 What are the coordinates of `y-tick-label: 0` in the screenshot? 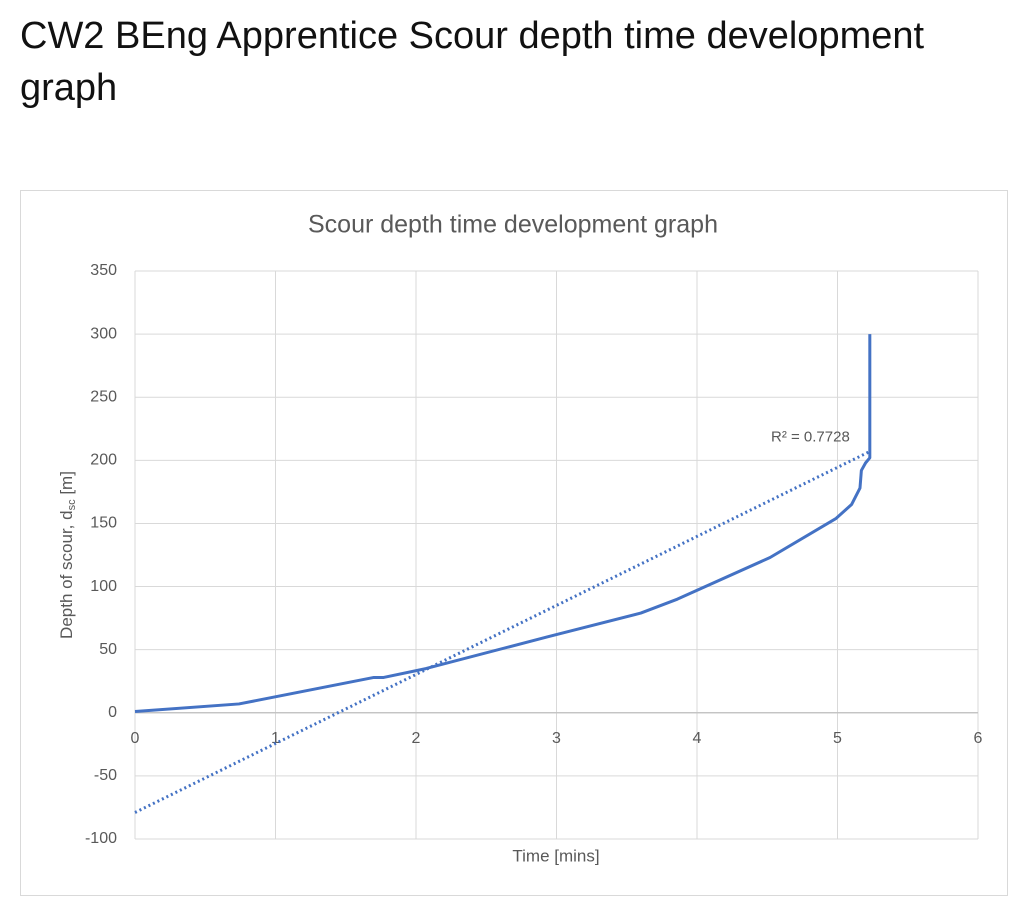 It's located at (112, 712).